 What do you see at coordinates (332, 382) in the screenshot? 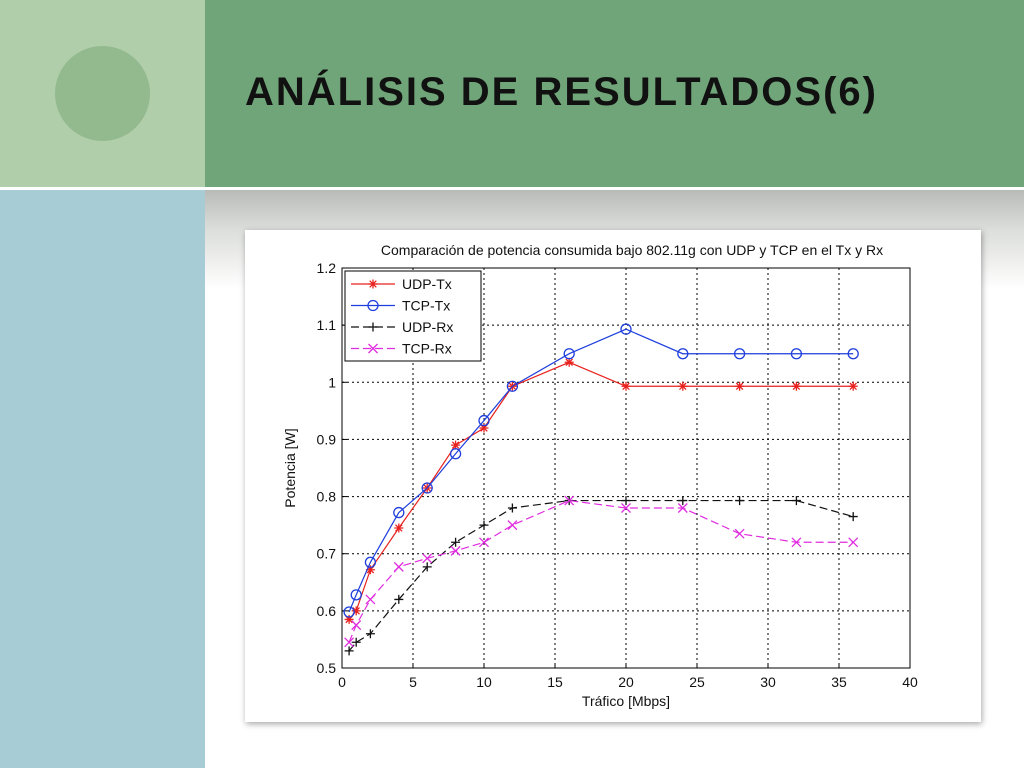
I see `y-tick-label: 1` at bounding box center [332, 382].